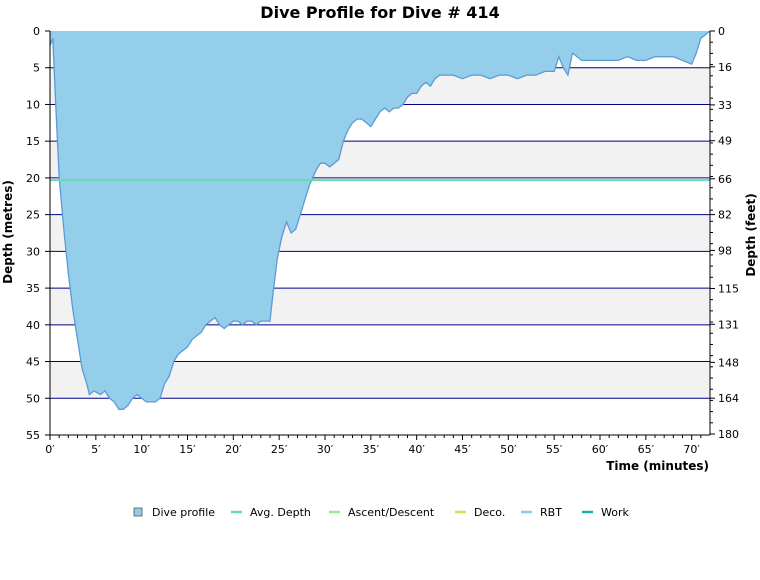  What do you see at coordinates (280, 512) in the screenshot?
I see `legend-label: Avg. Depth` at bounding box center [280, 512].